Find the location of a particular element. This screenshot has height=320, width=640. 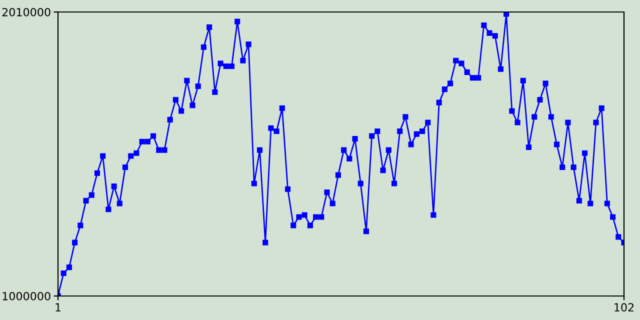

x-tick-label: 102 is located at coordinates (624, 307).